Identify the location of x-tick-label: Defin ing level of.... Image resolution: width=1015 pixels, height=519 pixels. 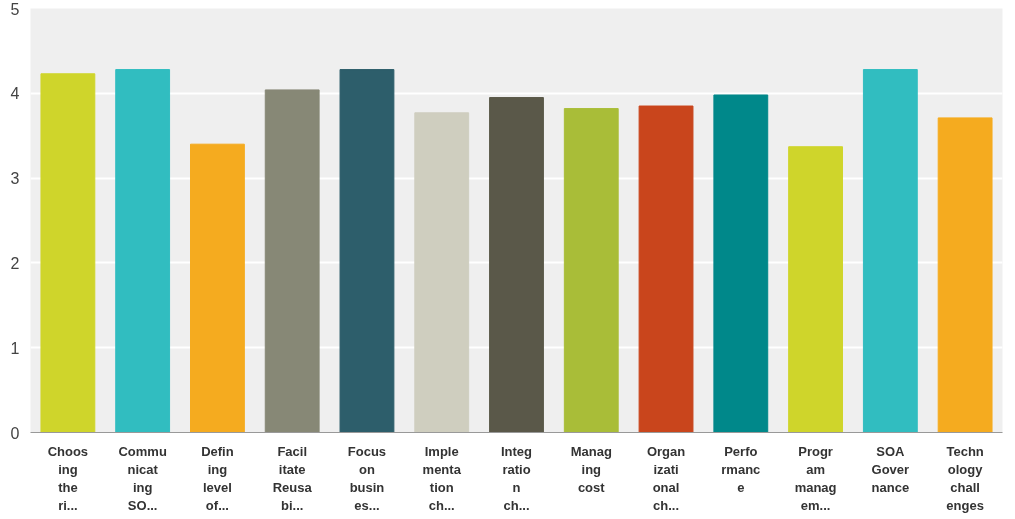
(217, 478).